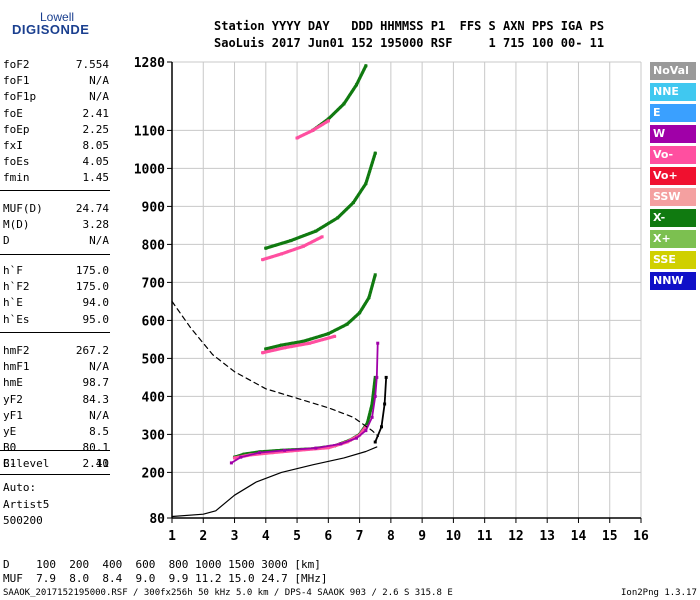 This screenshot has width=700, height=600. Describe the element at coordinates (20, 97) in the screenshot. I see `param-name: foF1p` at that location.